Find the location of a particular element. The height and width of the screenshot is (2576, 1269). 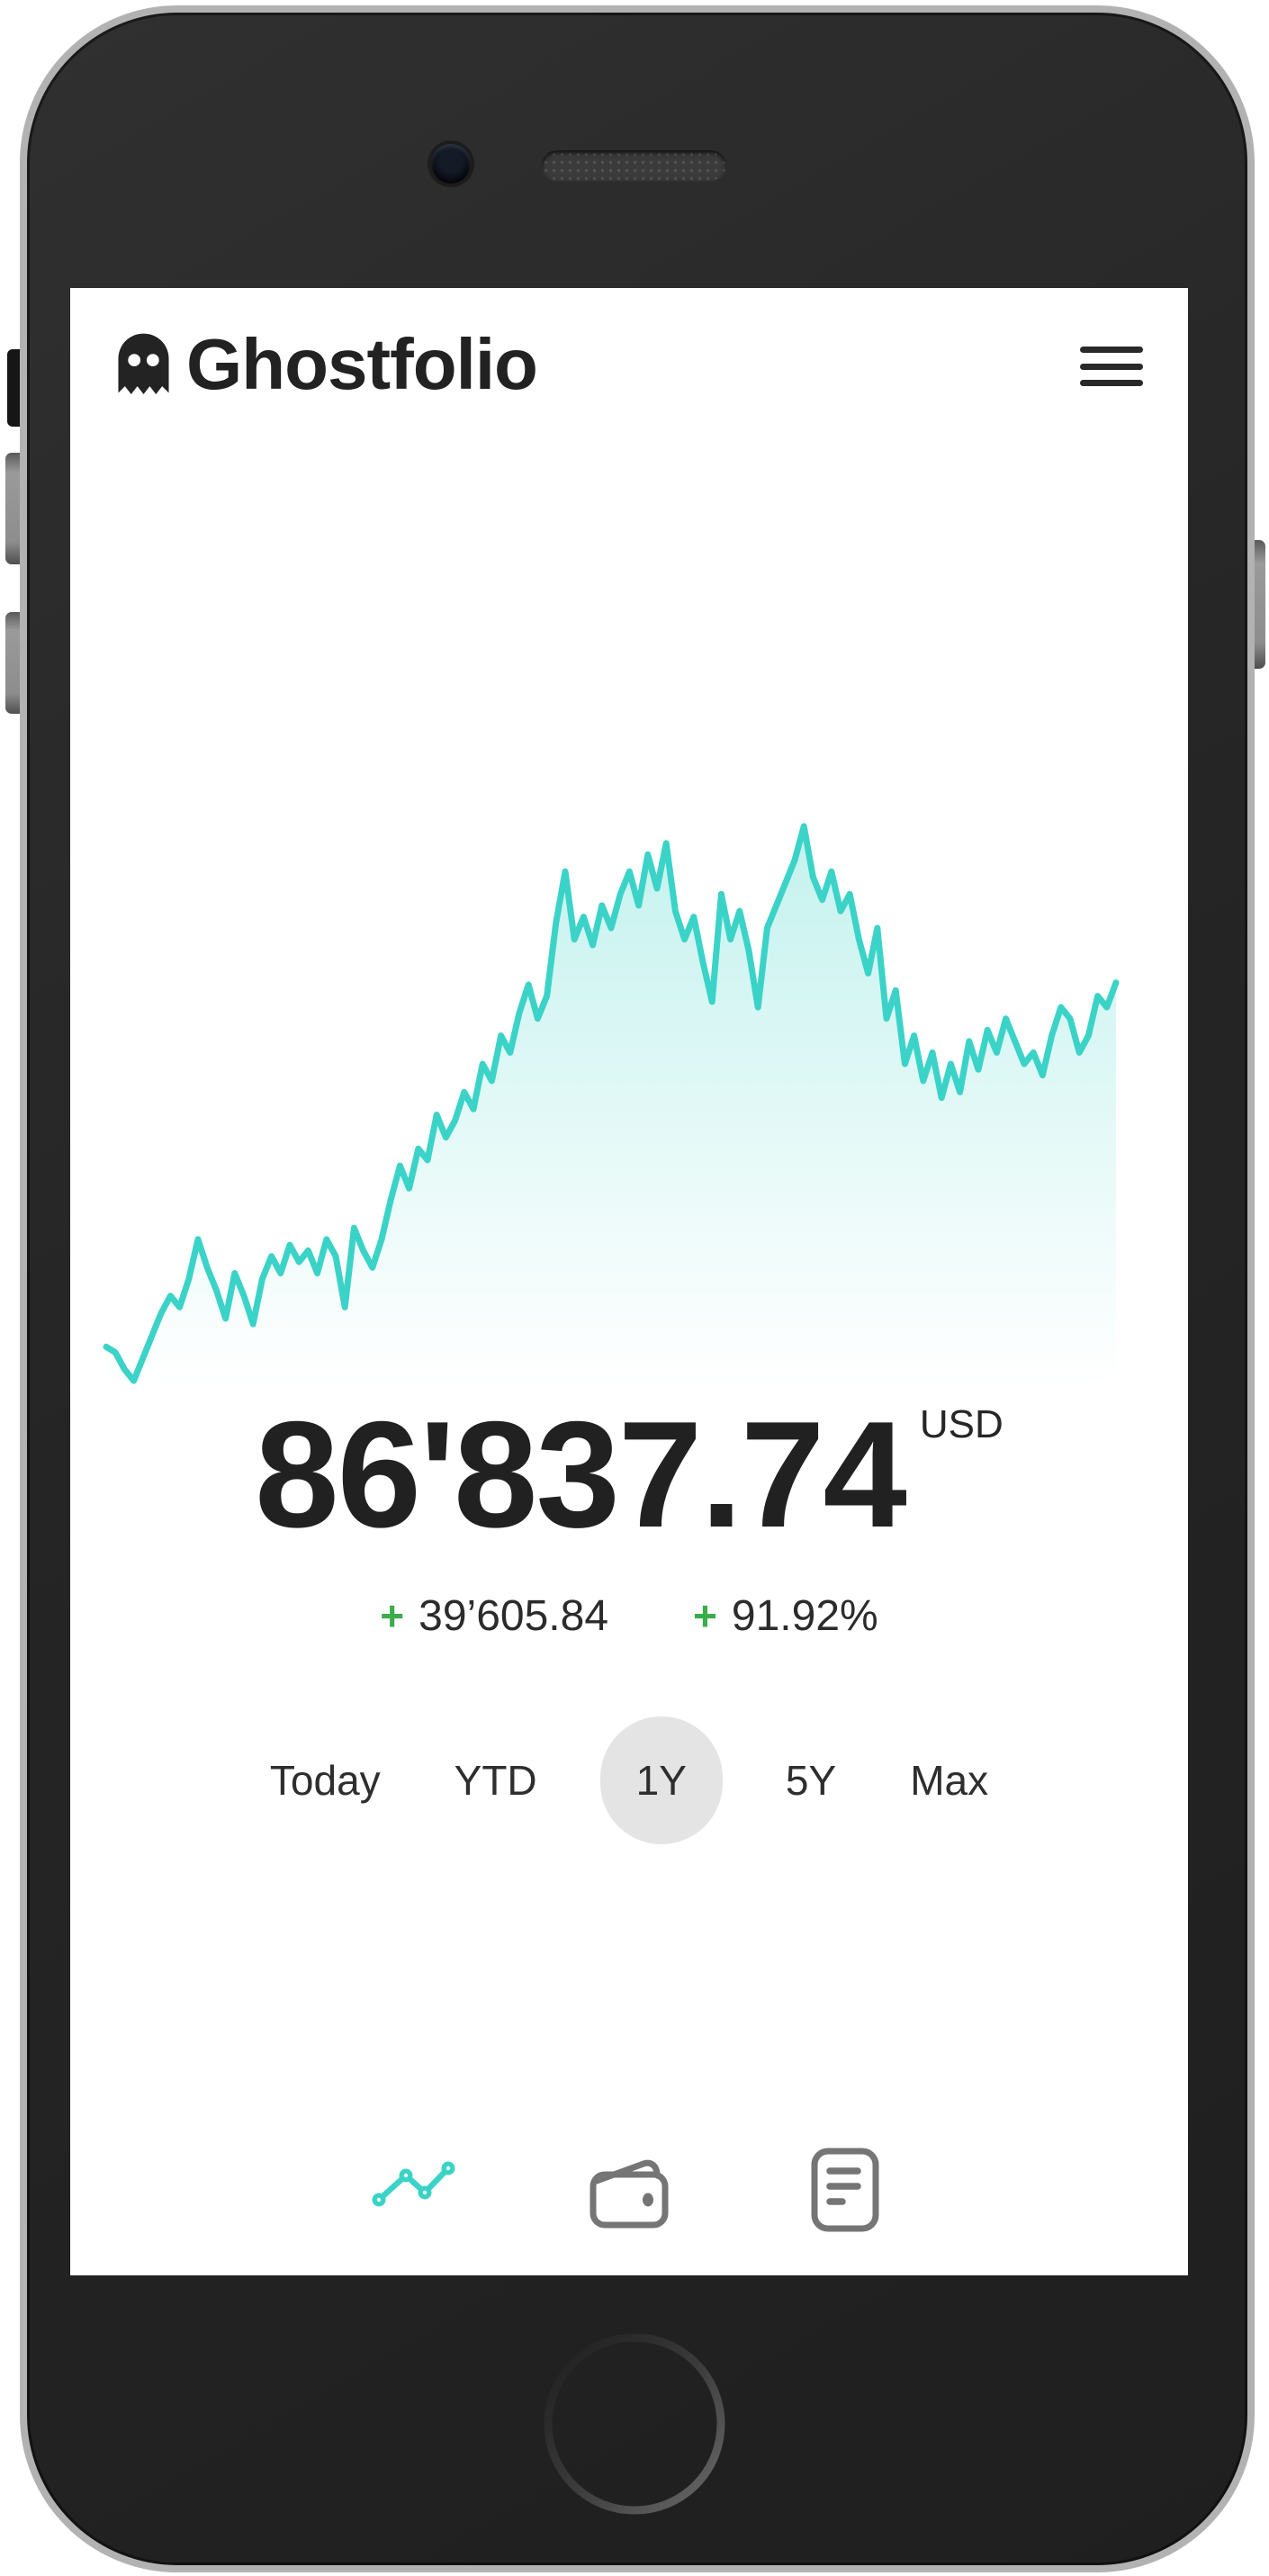

range-1y: 1Y is located at coordinates (661, 1780).